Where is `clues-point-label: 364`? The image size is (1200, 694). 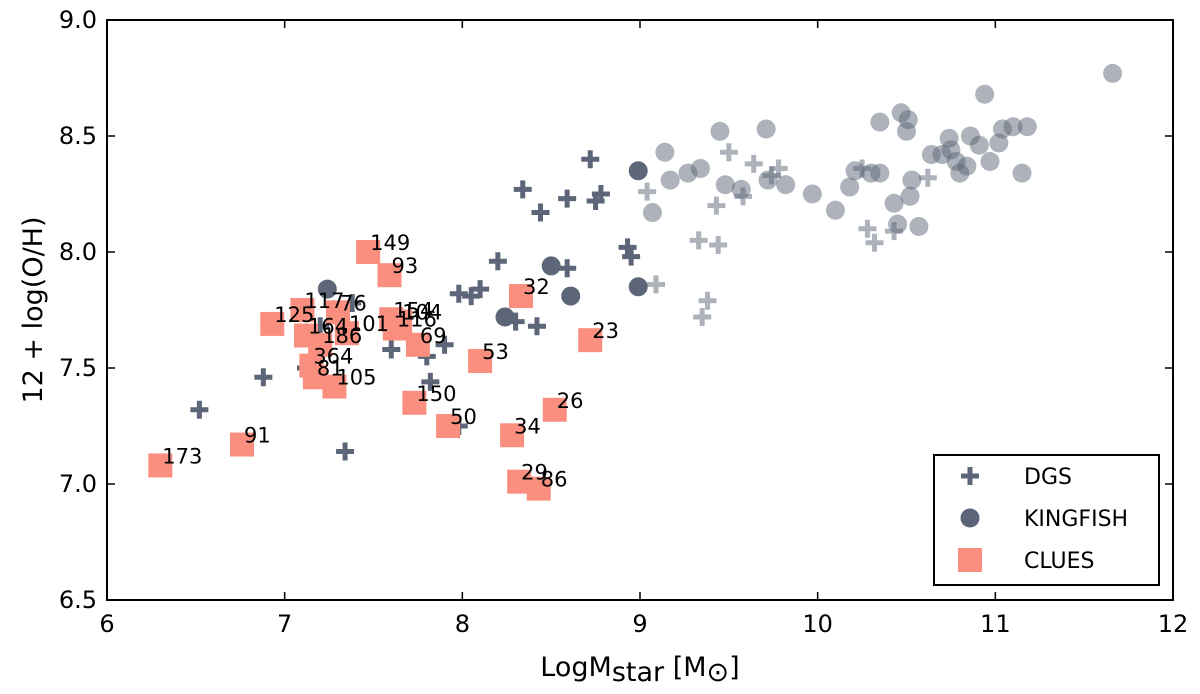 clues-point-label: 364 is located at coordinates (333, 357).